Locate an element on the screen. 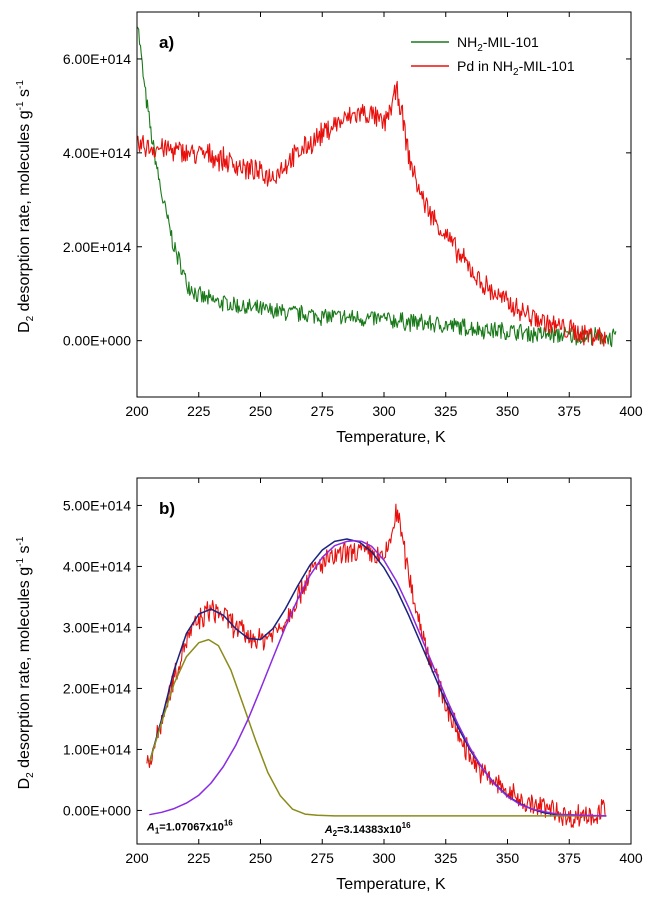  legend-entry: Pd in NH2-MIL-101 is located at coordinates (516, 68).